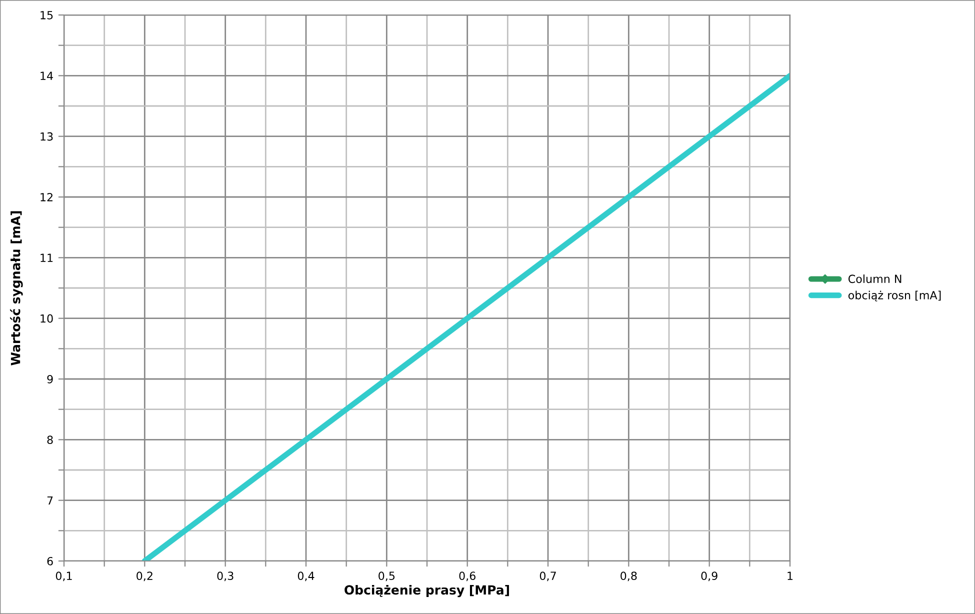  I want to click on y-tick-label: 7, so click(50, 500).